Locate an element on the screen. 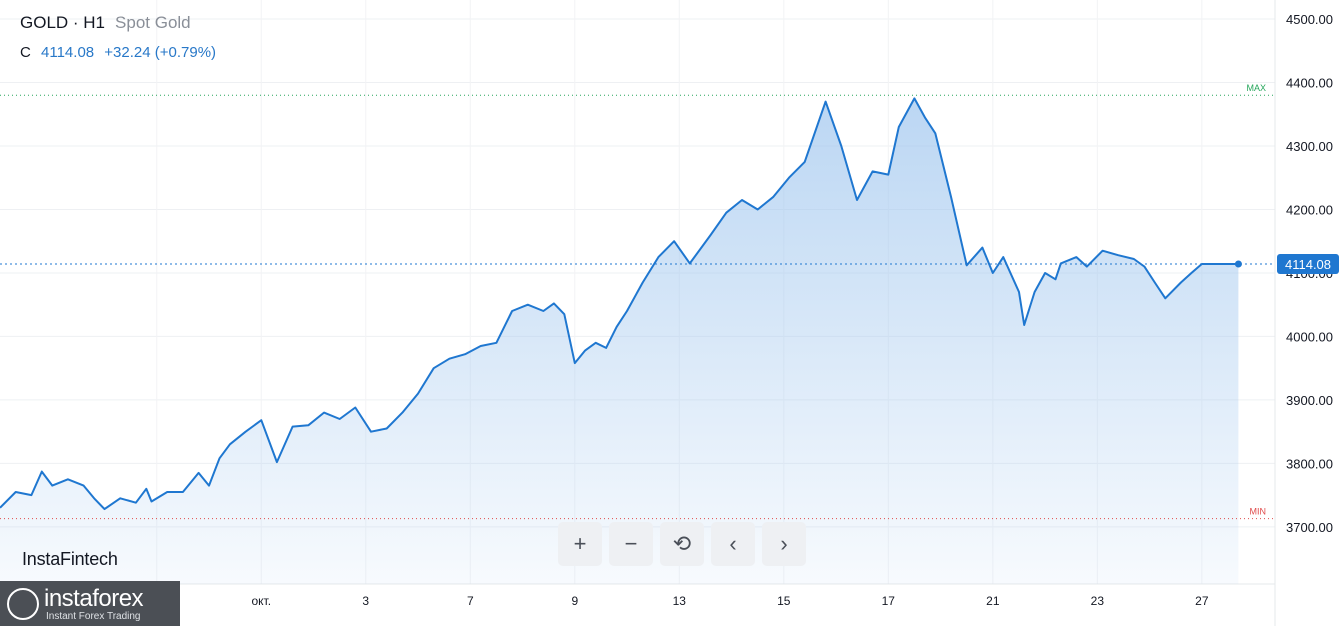 This screenshot has height=626, width=1341. globe-icon is located at coordinates (23, 604).